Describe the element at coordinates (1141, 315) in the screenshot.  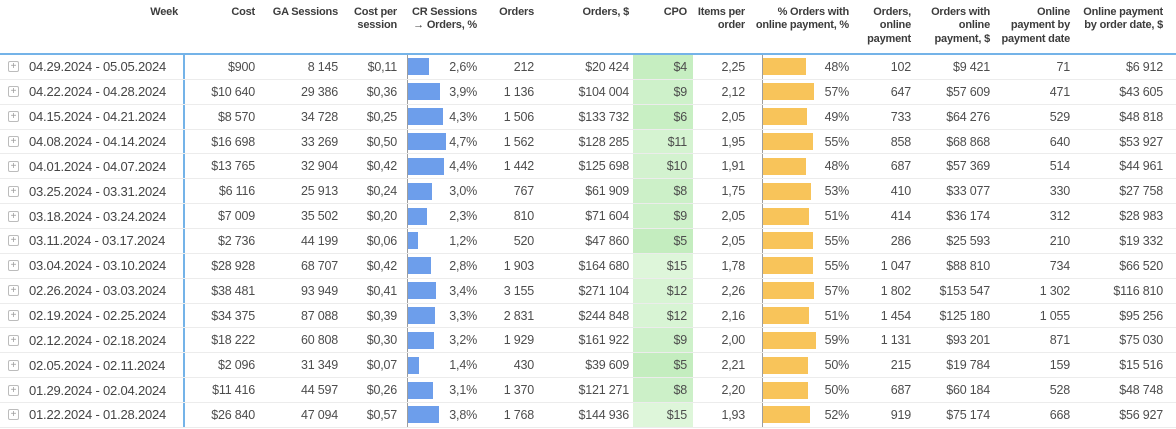
I see `online-by-order-date-usd-cell: $95 256` at that location.